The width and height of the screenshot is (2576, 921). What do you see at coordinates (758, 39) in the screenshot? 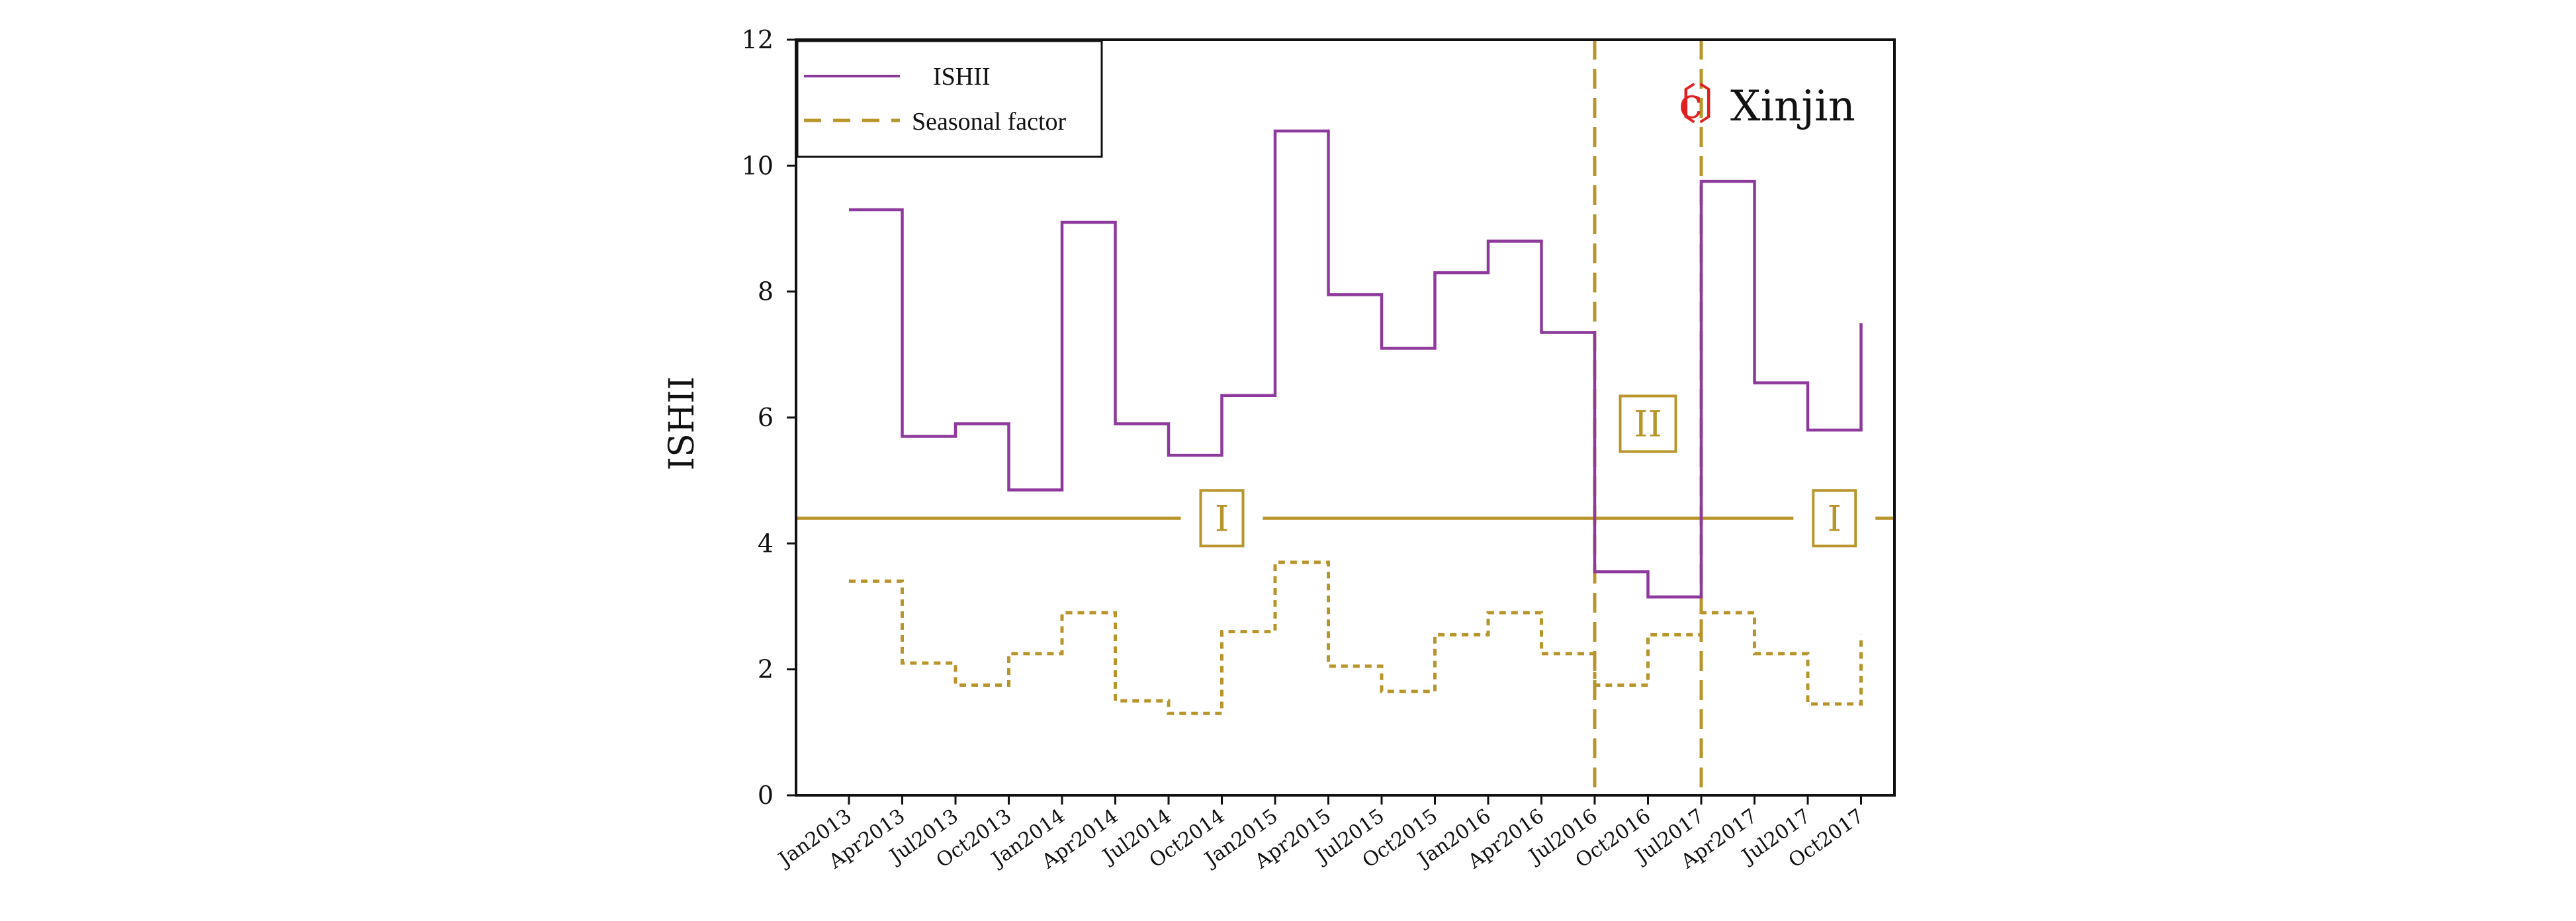
I see `y-tick-label: 12` at bounding box center [758, 39].